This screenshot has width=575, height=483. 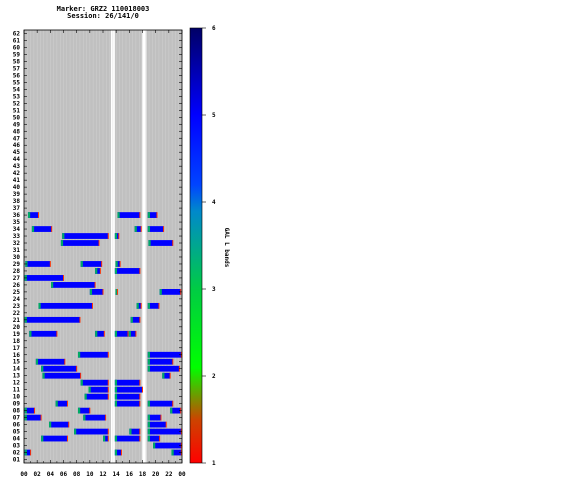 I want to click on y-tick-label: 37, so click(x=17, y=208).